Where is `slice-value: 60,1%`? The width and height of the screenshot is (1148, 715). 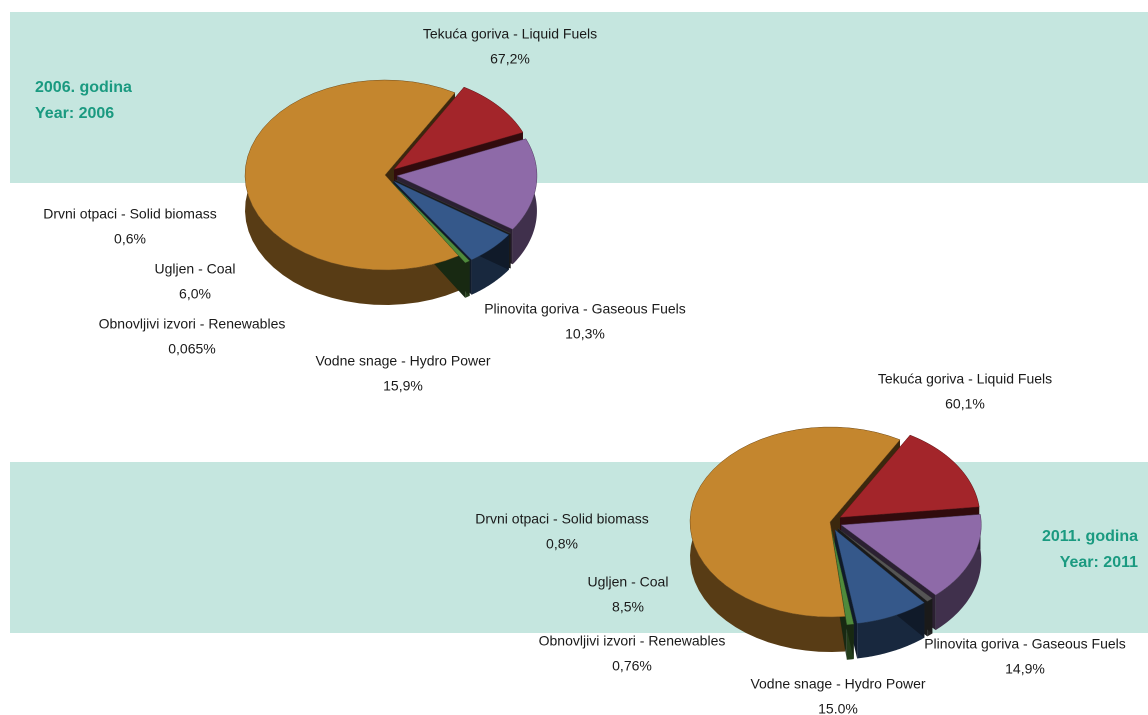 slice-value: 60,1% is located at coordinates (965, 404).